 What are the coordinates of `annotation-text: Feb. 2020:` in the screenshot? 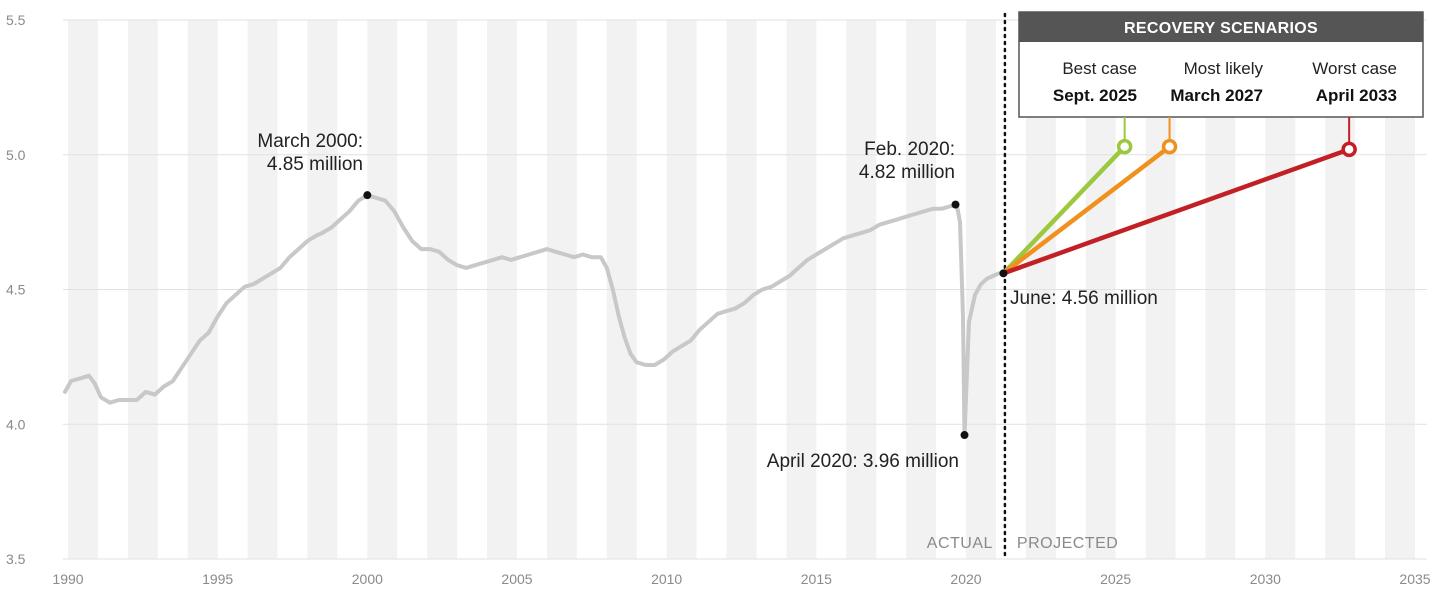 It's located at (909, 149).